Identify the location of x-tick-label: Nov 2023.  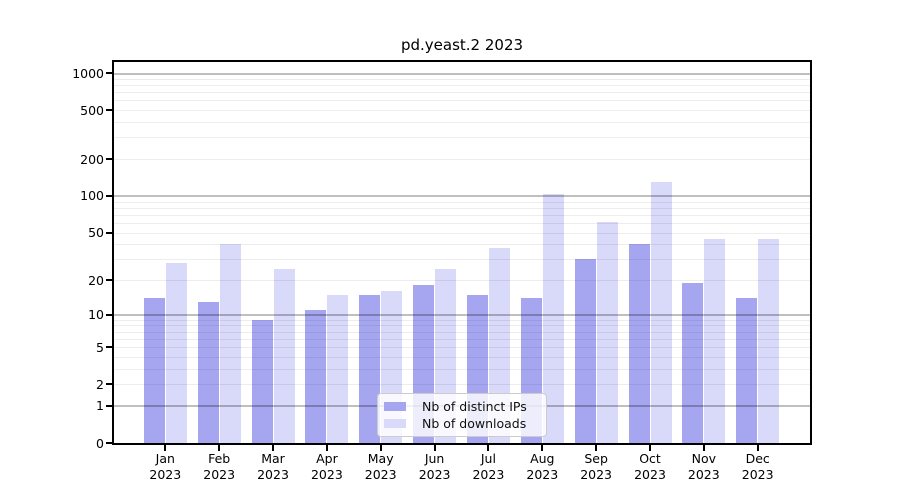
(703, 466).